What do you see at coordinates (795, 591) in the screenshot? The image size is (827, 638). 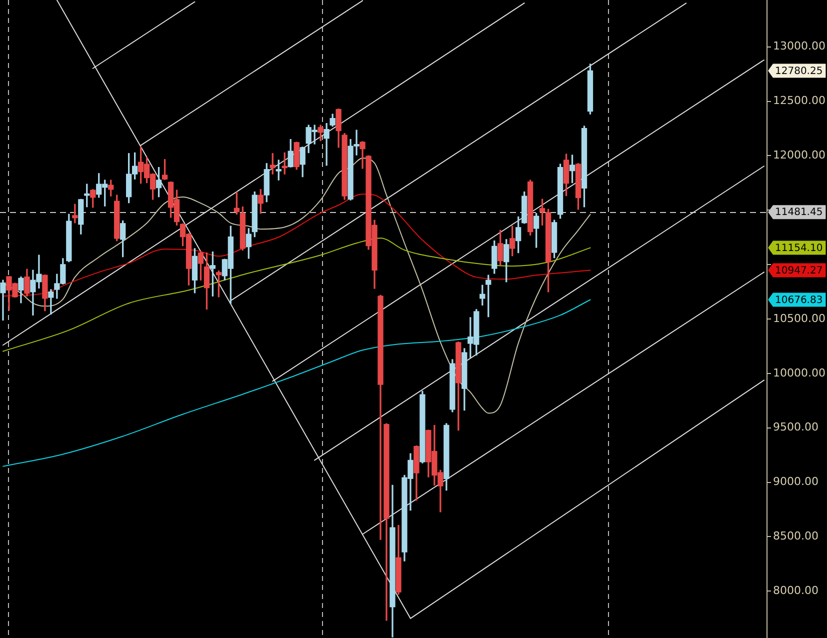 I see `y-tick-label: 8000.00` at bounding box center [795, 591].